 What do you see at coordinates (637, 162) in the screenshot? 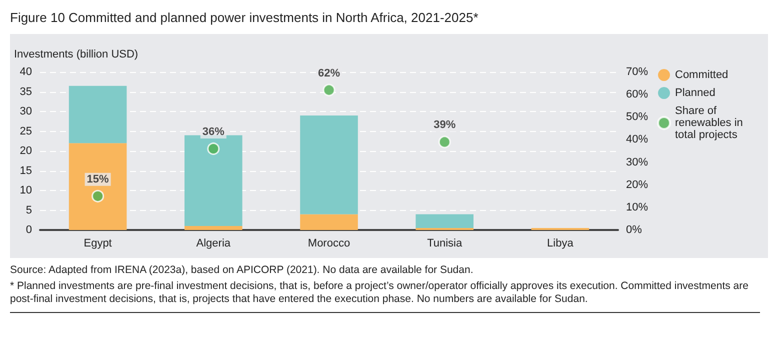
I see `y2-tick-label: 30%` at bounding box center [637, 162].